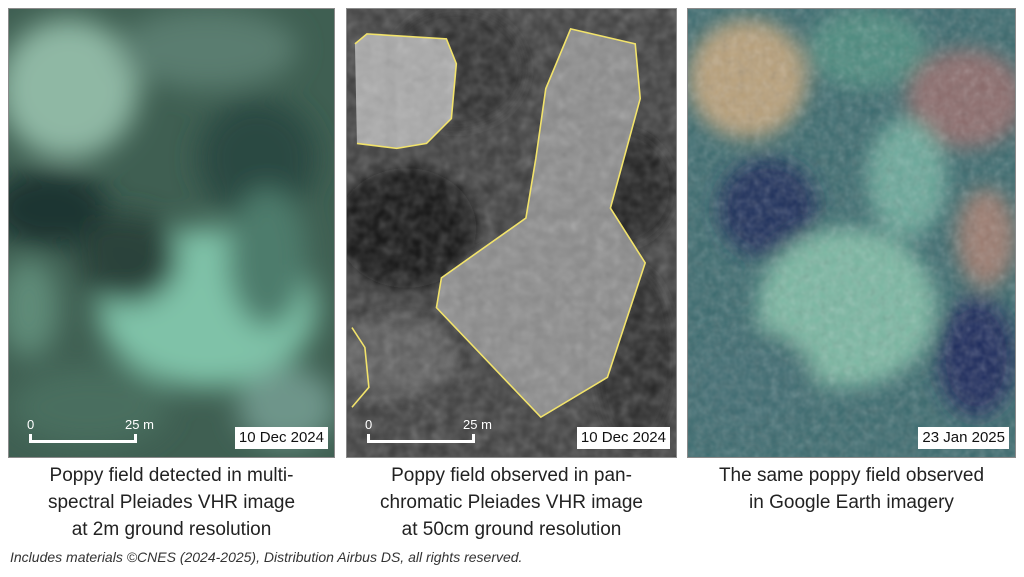 The width and height of the screenshot is (1024, 577). I want to click on poppy-field-outline, so click(541, 223).